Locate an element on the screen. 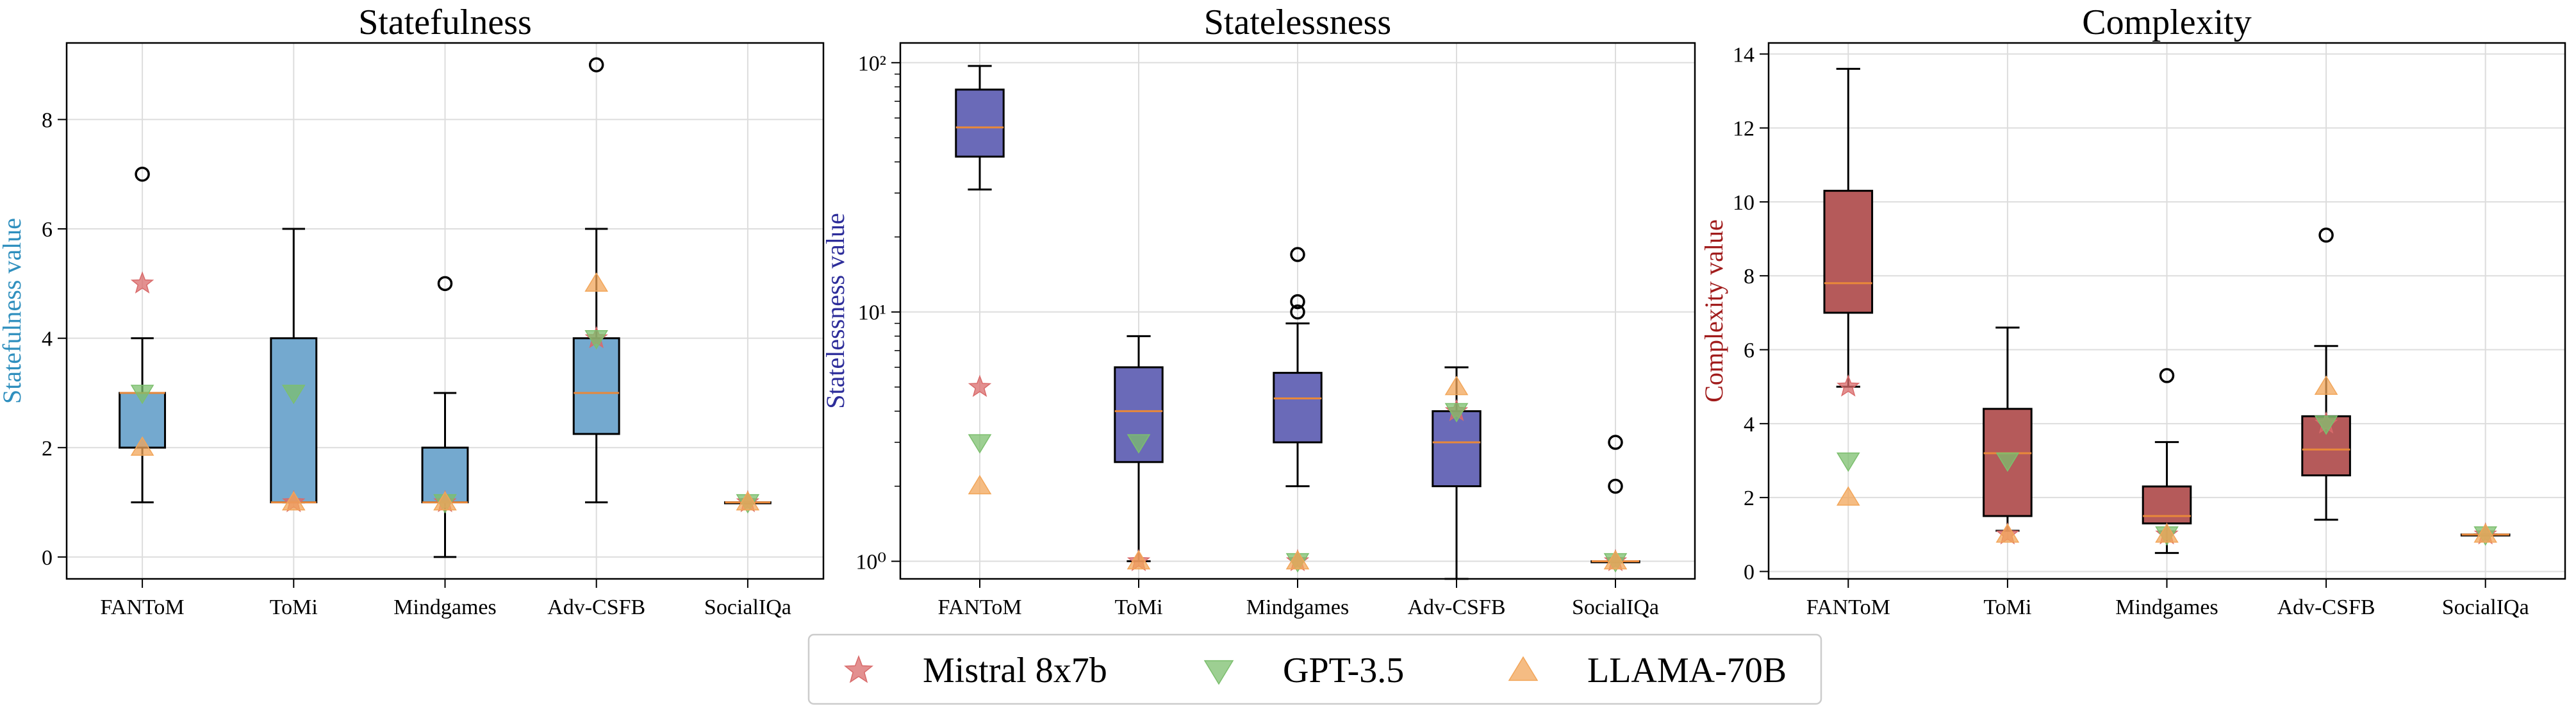  box-mindgames is located at coordinates (1298, 367).